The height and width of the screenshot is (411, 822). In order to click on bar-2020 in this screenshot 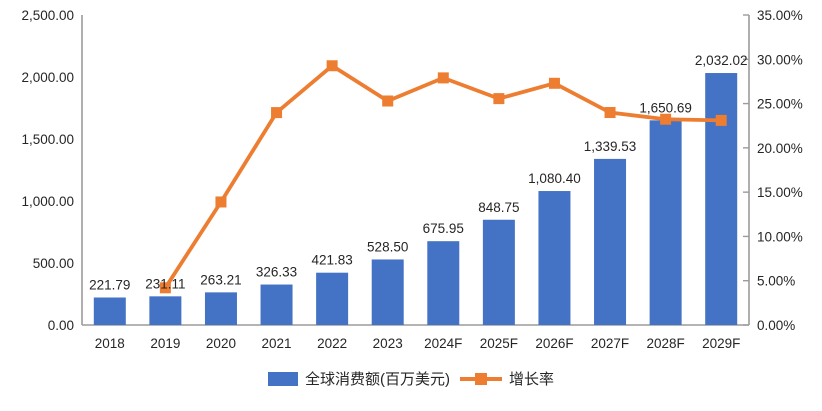, I will do `click(220, 308)`.